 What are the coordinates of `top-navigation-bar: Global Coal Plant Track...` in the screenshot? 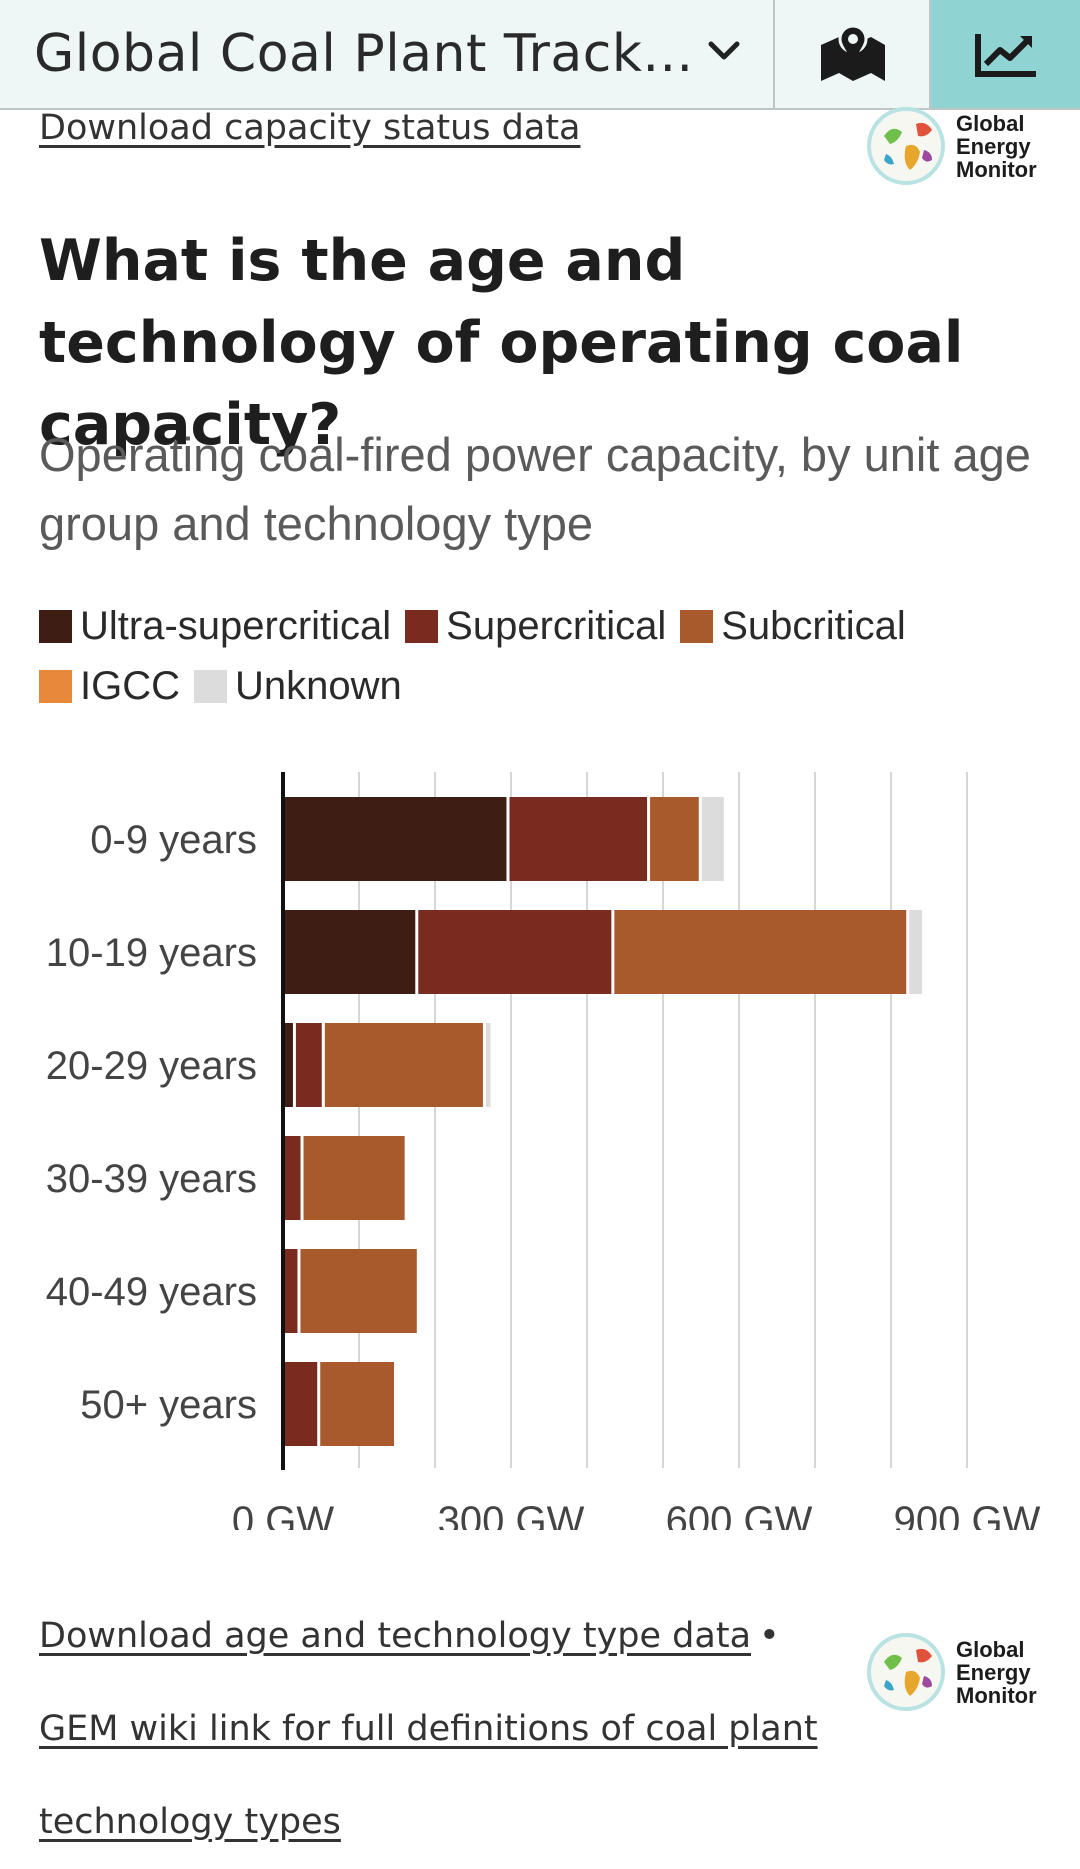 It's located at (540, 55).